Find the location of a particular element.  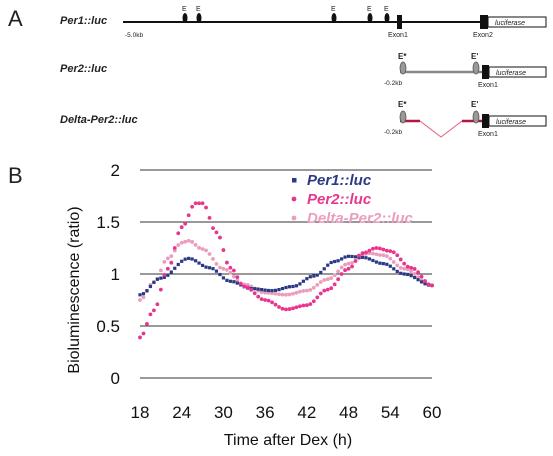

e-box-label: E* is located at coordinates (402, 104).